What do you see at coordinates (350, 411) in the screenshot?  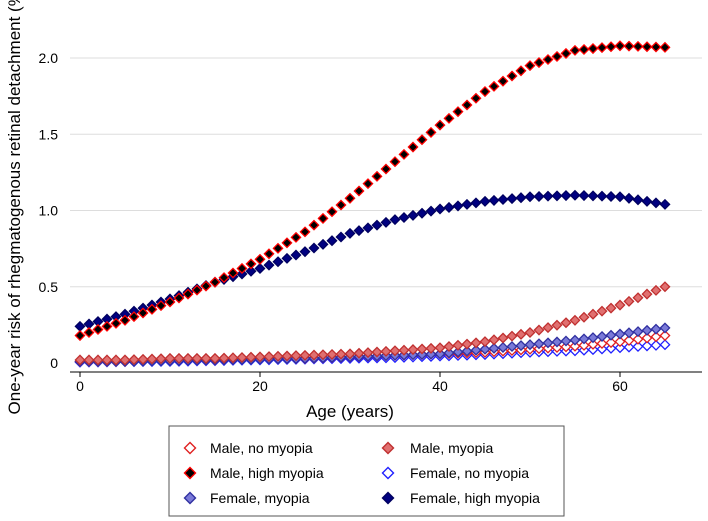 I see `x-axis-title: Age (years)` at bounding box center [350, 411].